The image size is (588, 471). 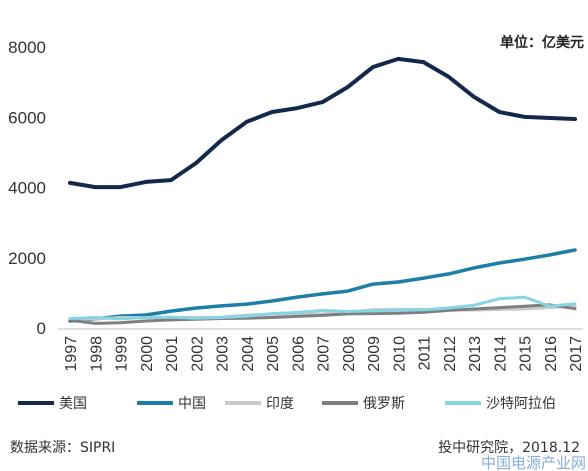 I want to click on legend-item-china: 中国, so click(x=171, y=403).